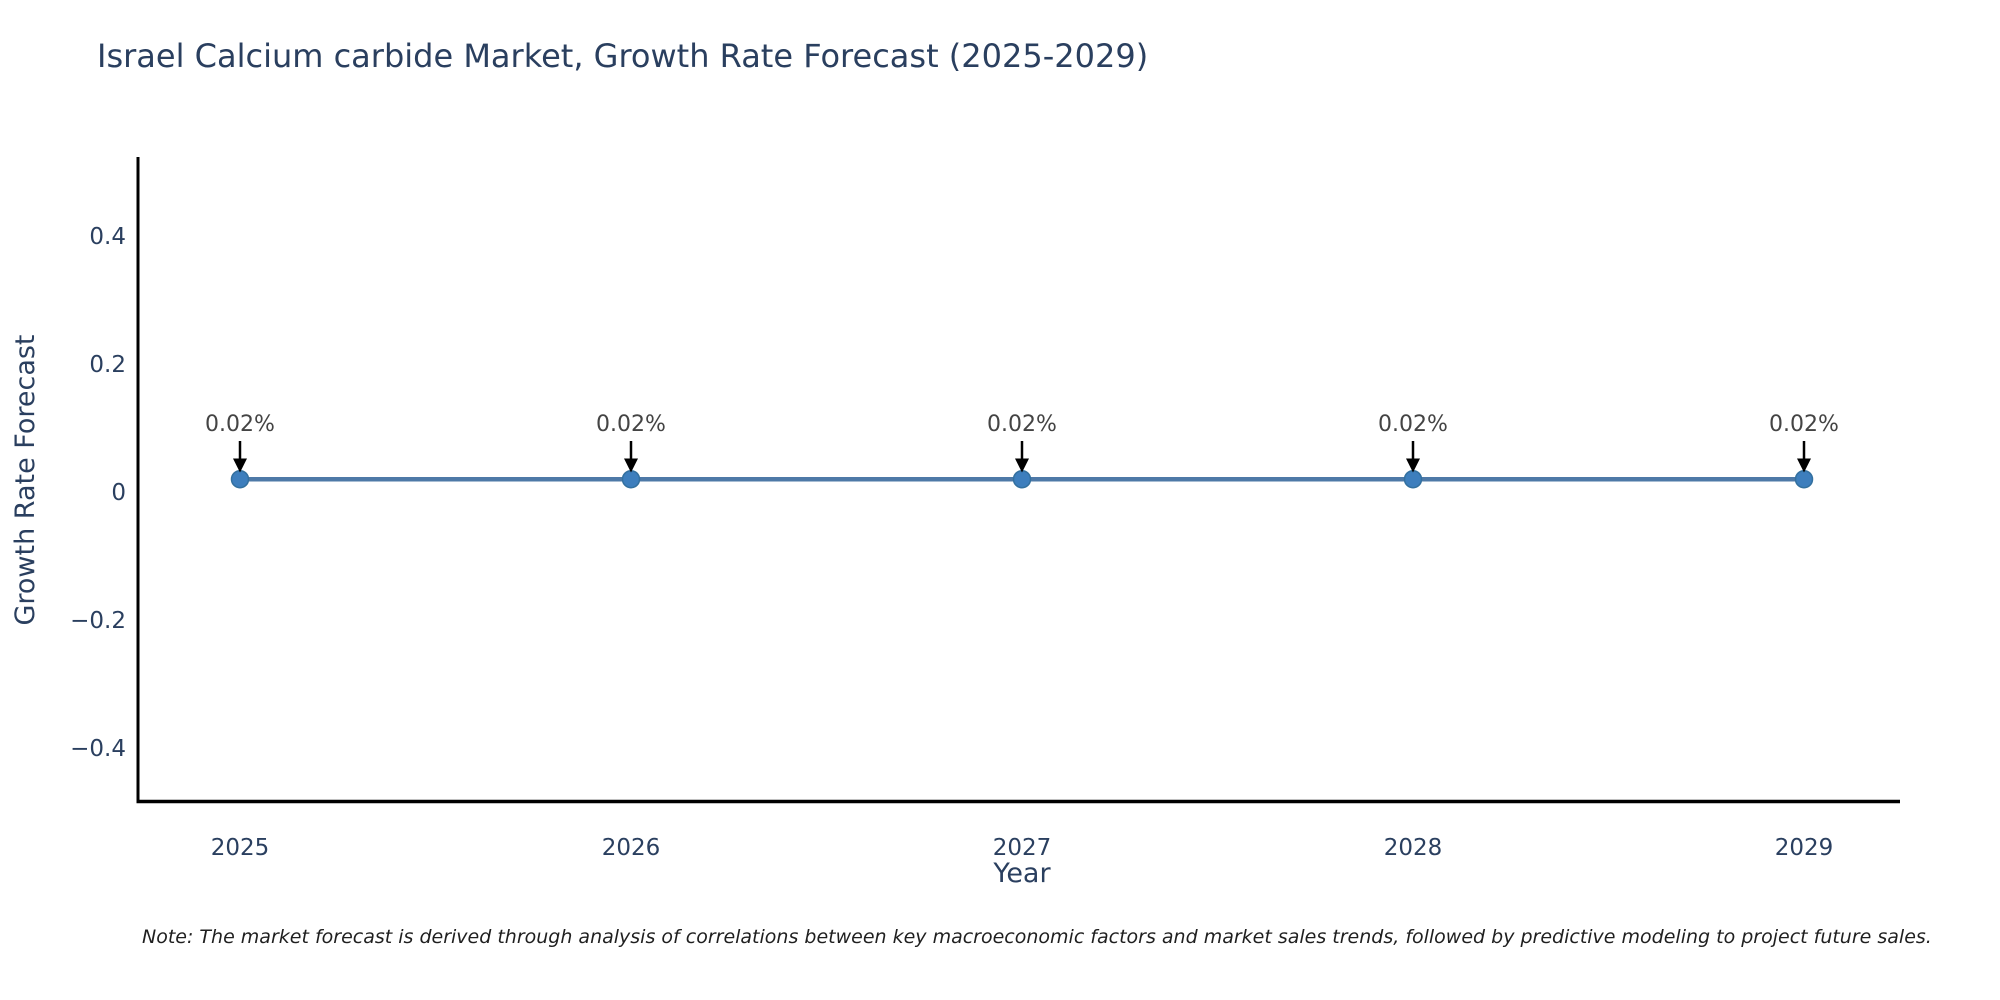  I want to click on y-tick-label: 0, so click(118, 493).